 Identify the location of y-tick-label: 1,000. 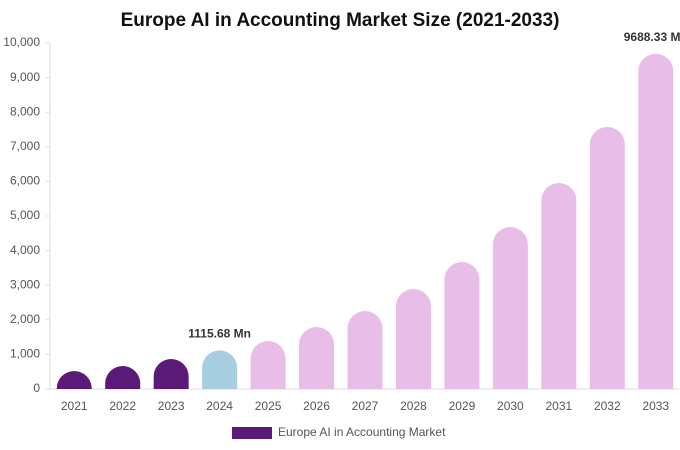
(25, 354).